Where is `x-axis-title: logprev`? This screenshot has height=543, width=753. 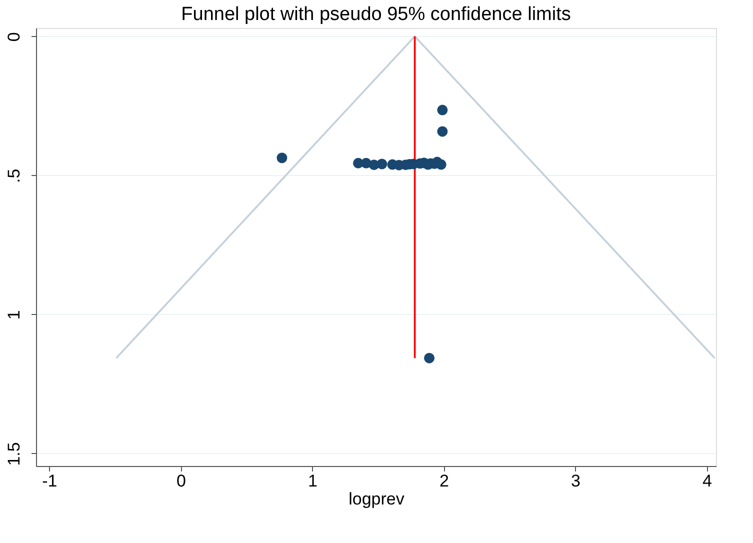 x-axis-title: logprev is located at coordinates (376, 499).